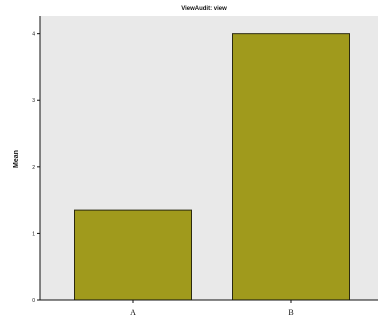 The height and width of the screenshot is (325, 378). What do you see at coordinates (16, 159) in the screenshot?
I see `y-axis-label: Mean` at bounding box center [16, 159].